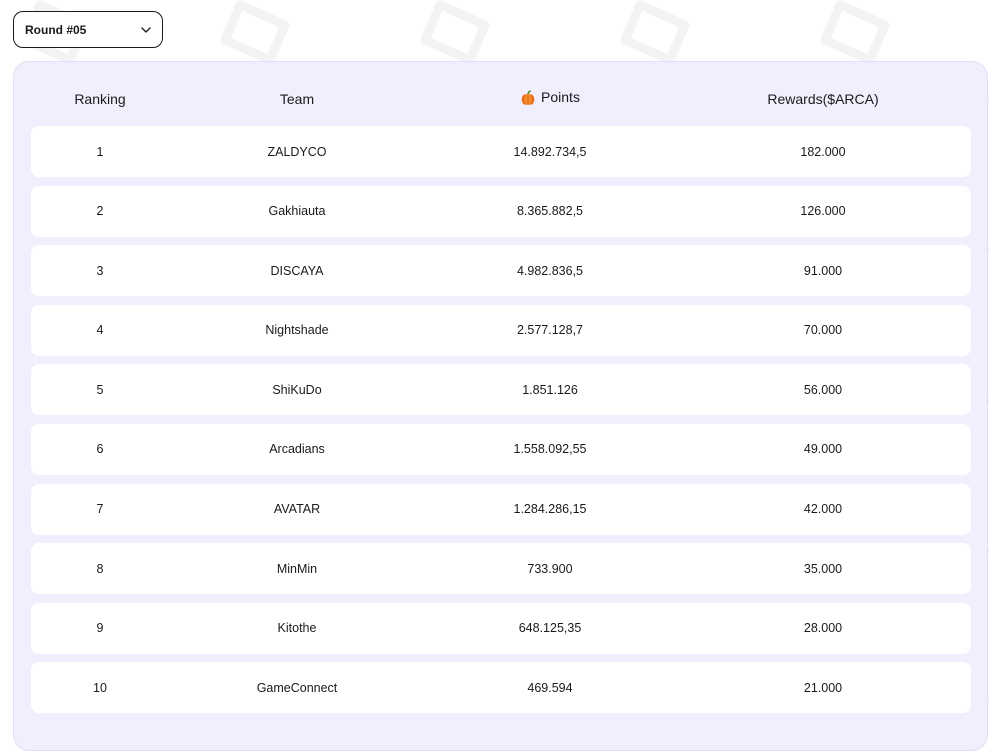  Describe the element at coordinates (100, 449) in the screenshot. I see `rank-cell: 6` at that location.